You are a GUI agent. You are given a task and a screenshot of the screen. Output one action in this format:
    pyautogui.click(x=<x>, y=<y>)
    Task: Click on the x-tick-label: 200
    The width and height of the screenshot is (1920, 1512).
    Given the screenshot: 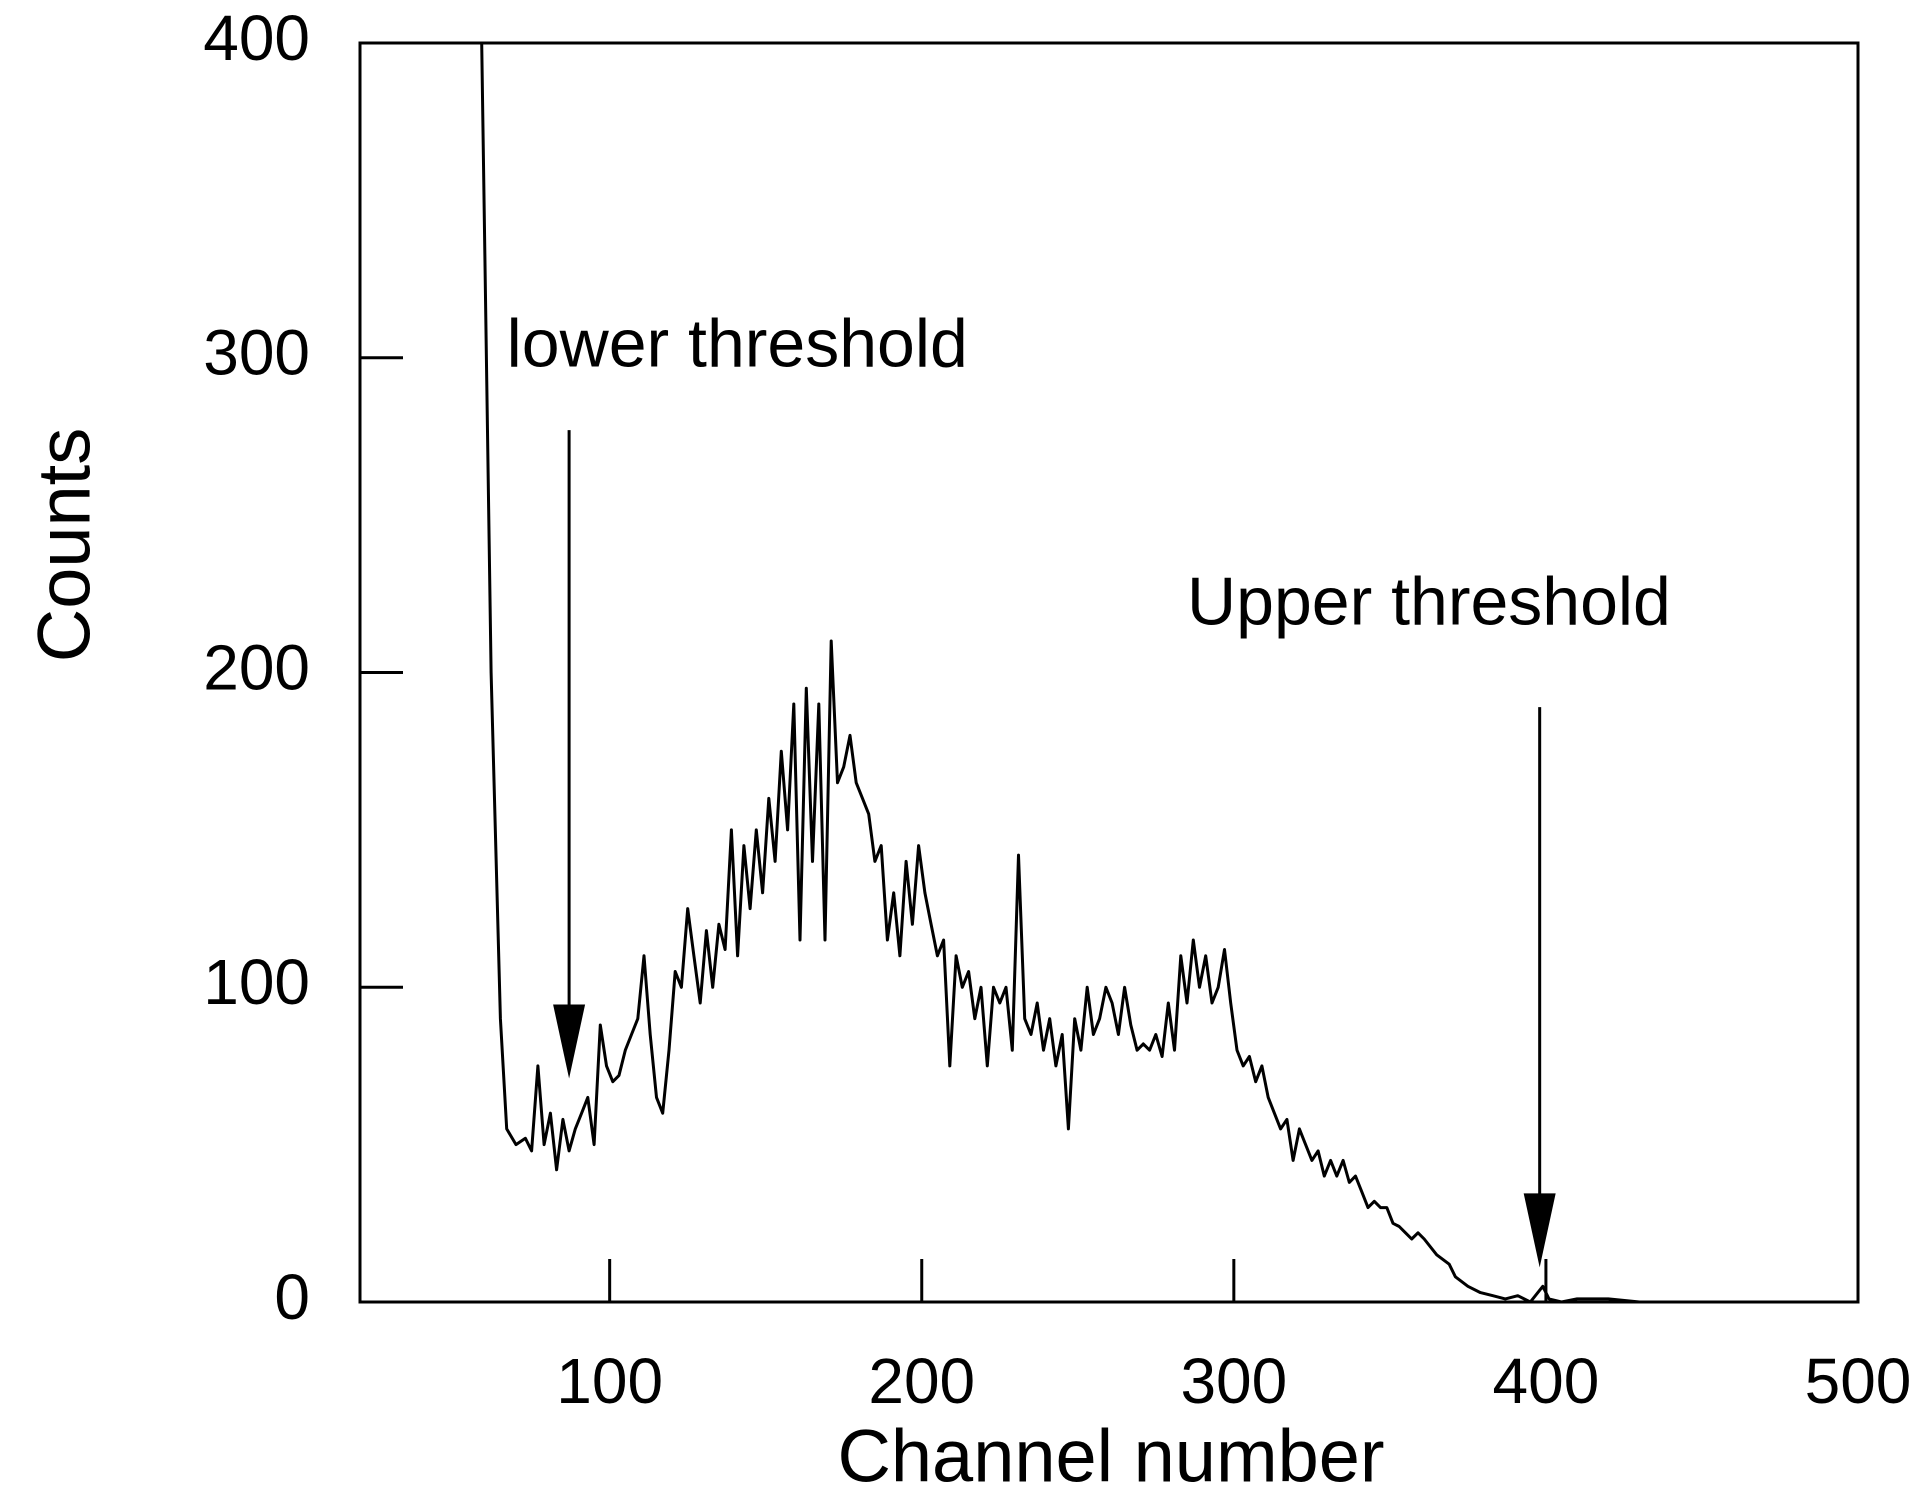 What is the action you would take?
    pyautogui.click(x=921, y=1381)
    